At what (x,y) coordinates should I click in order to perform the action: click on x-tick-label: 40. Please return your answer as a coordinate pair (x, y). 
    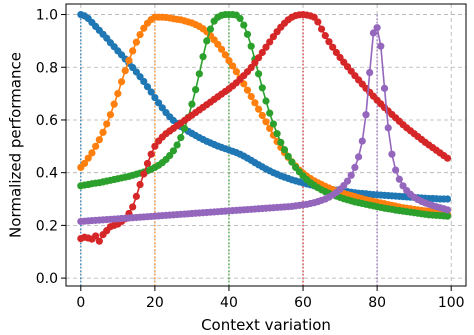
    Looking at the image, I should click on (229, 303).